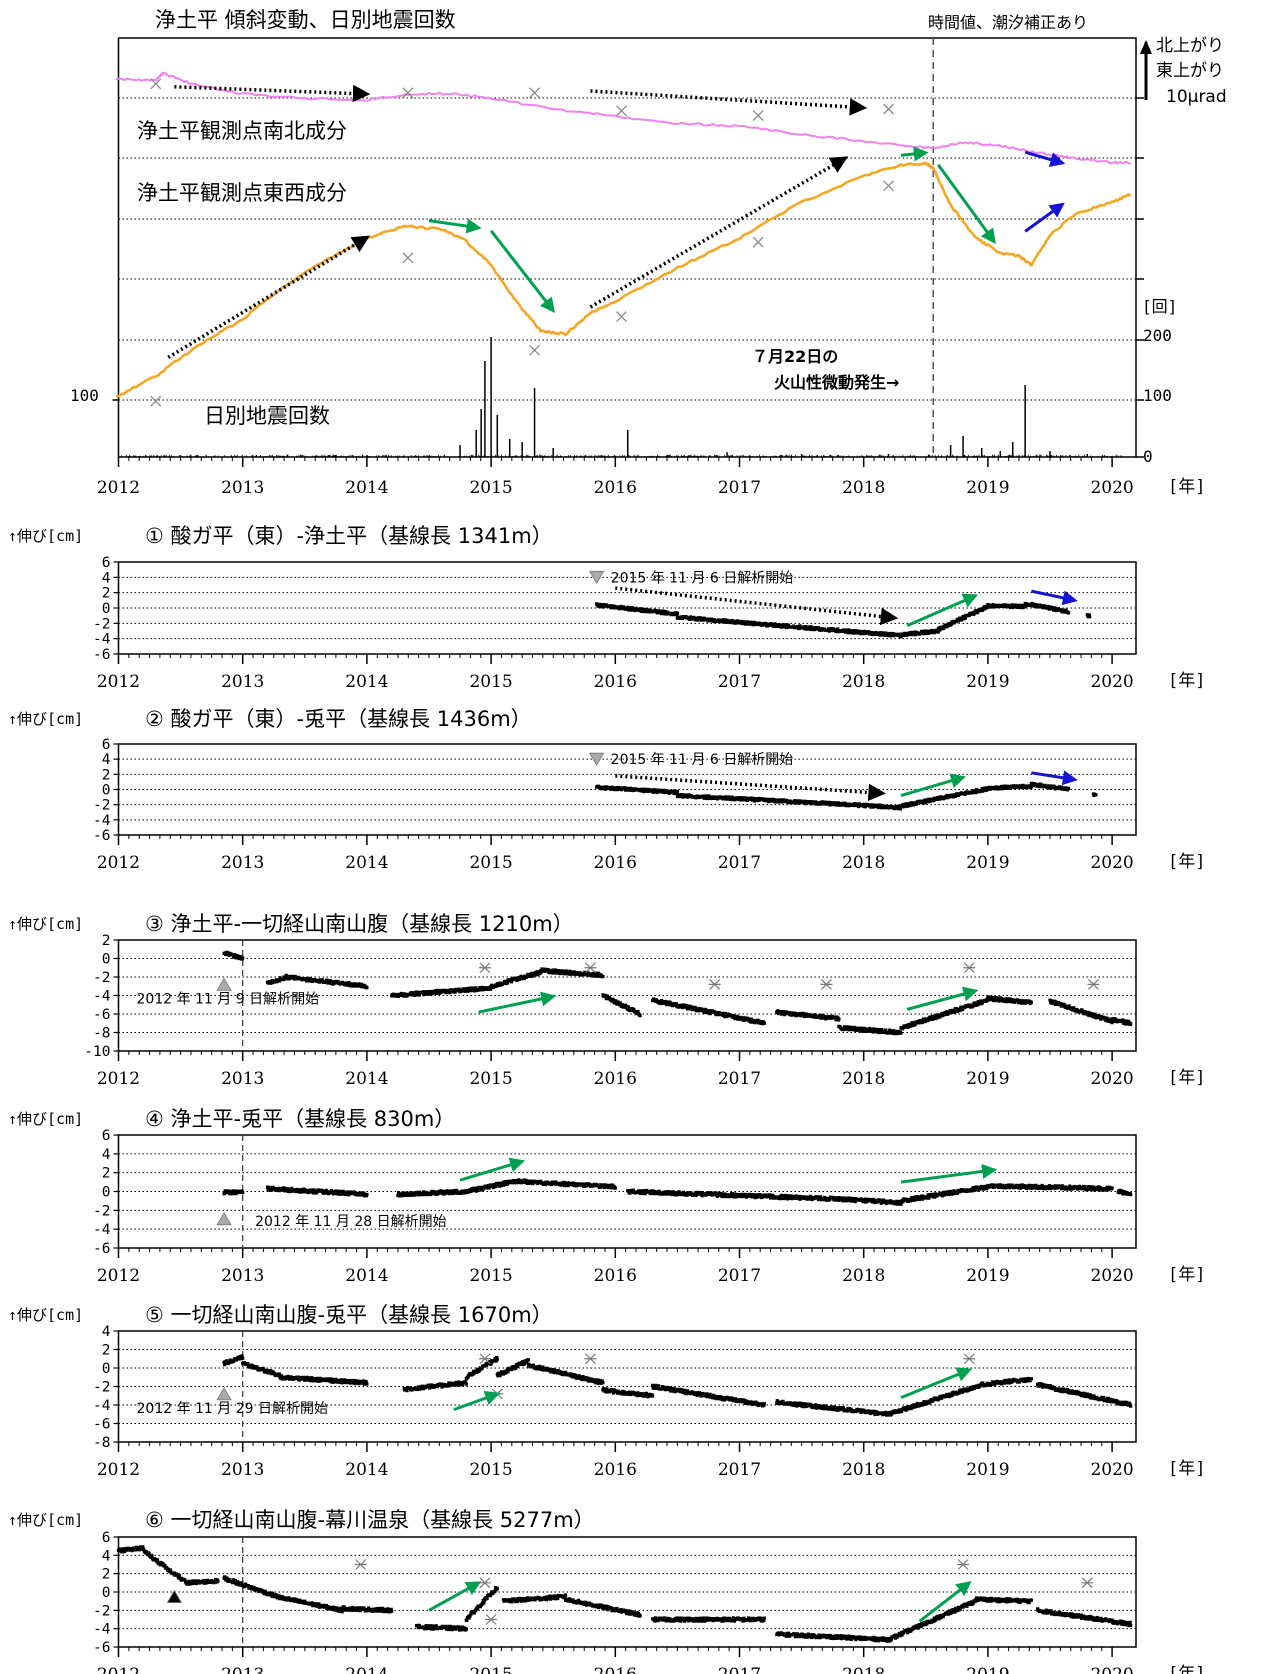 The image size is (1262, 1674). Describe the element at coordinates (233, 1409) in the screenshot. I see `analysis-start-annotation: 2012 年 11 月 29 日解析開始` at that location.